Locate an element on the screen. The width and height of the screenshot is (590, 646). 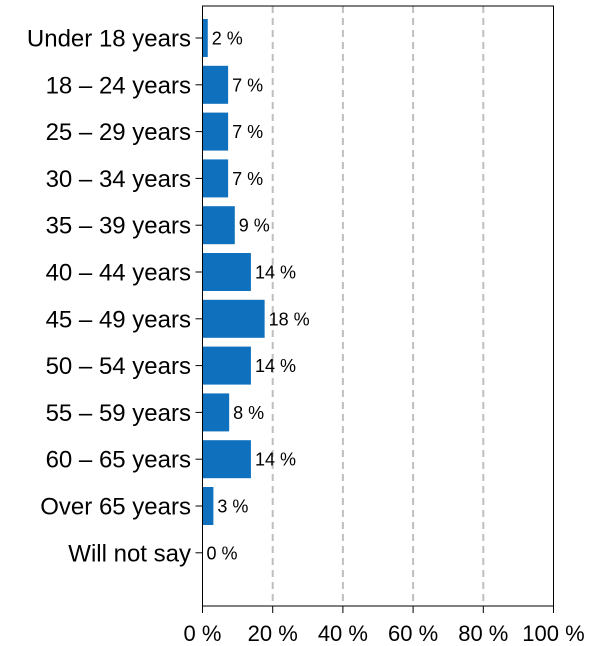
category-label: 25 – 29 years is located at coordinates (118, 132).